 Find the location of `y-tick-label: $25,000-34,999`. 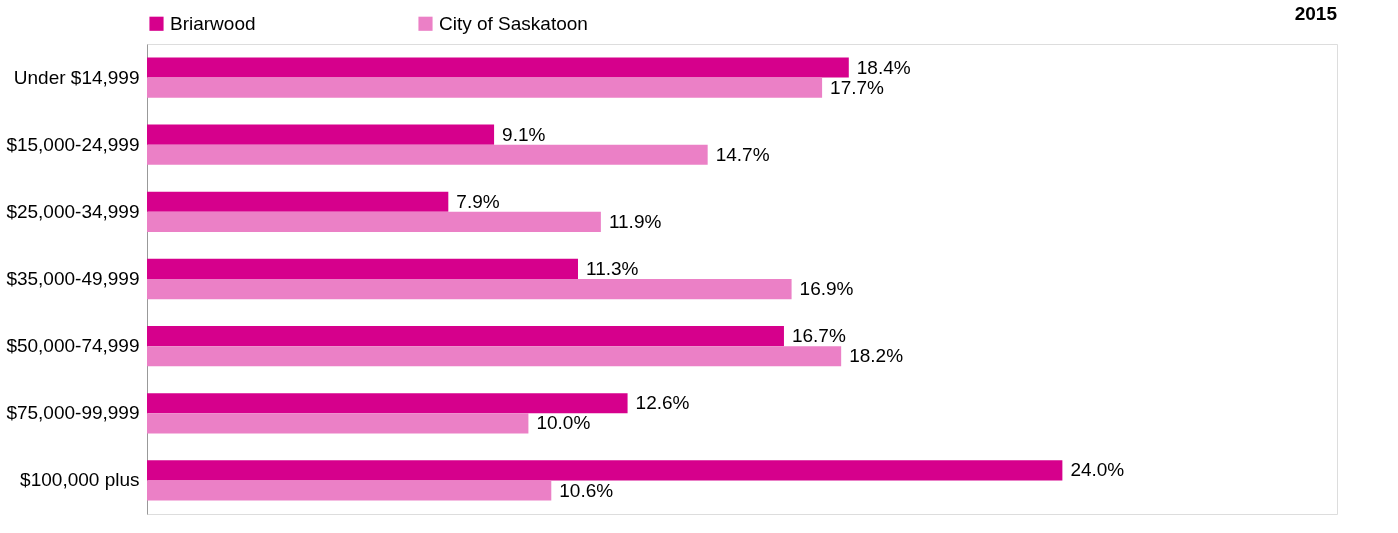

y-tick-label: $25,000-34,999 is located at coordinates (73, 211).